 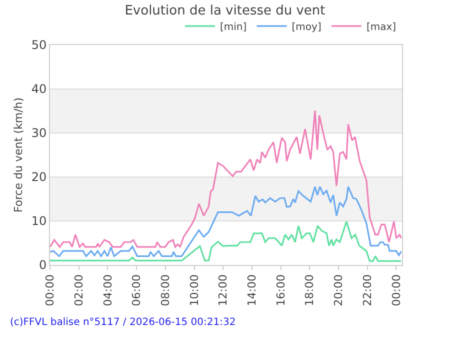 What do you see at coordinates (381, 27) in the screenshot?
I see `legend-label: [max]` at bounding box center [381, 27].